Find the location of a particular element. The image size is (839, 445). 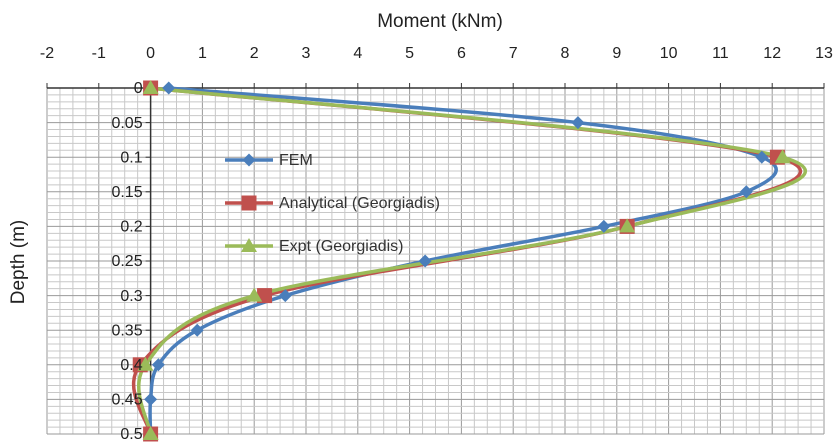

legend-label: Expt (Georgiadis) is located at coordinates (341, 246).